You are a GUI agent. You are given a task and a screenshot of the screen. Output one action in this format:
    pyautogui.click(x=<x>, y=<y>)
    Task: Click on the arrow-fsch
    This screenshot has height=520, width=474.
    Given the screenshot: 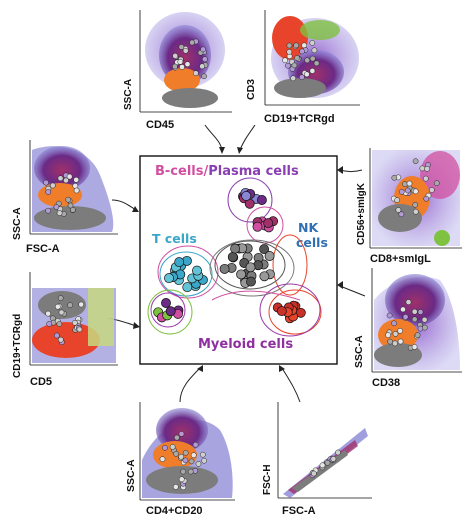 What is the action you would take?
    pyautogui.click(x=291, y=385)
    